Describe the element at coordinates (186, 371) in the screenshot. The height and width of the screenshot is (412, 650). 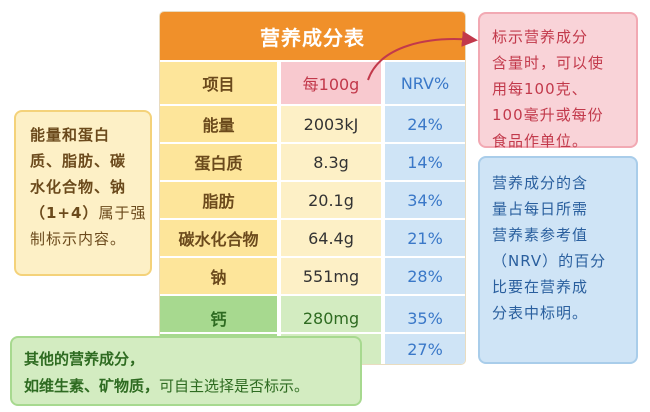
I see `note-optional: 其他的营养成分， 如维生素、矿物质，可自主选择是否标示。` at that location.